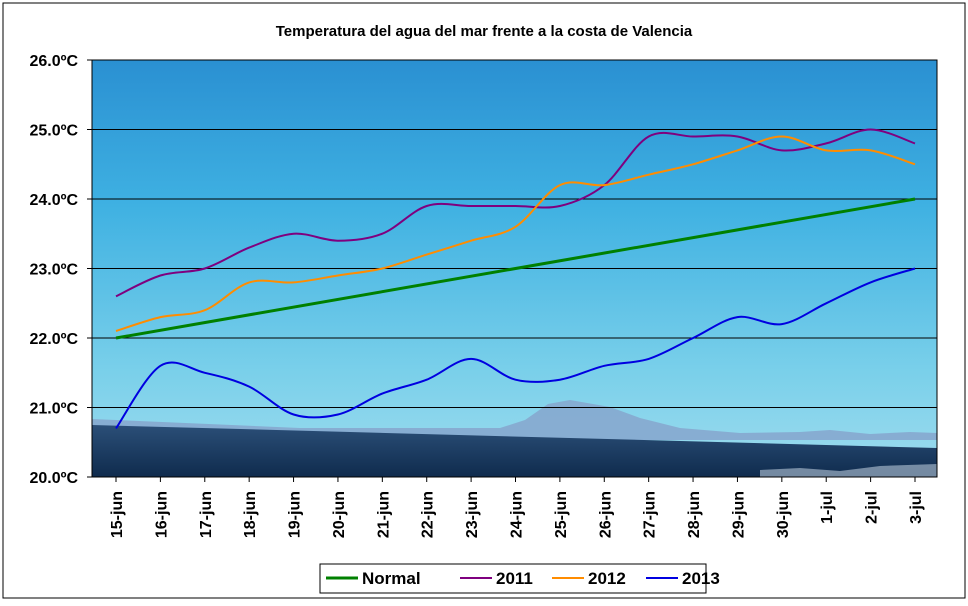 The width and height of the screenshot is (968, 606). I want to click on y-tick-label: 21.0ºC, so click(53, 409).